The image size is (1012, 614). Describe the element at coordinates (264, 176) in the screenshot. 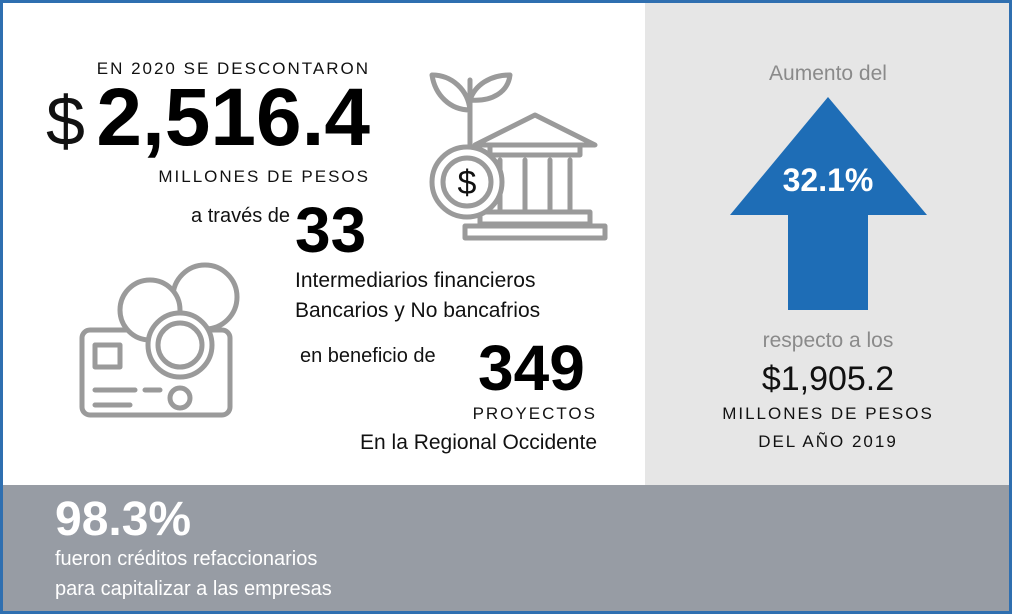

I see `amount-unit: MILLONES DE PESOS` at that location.